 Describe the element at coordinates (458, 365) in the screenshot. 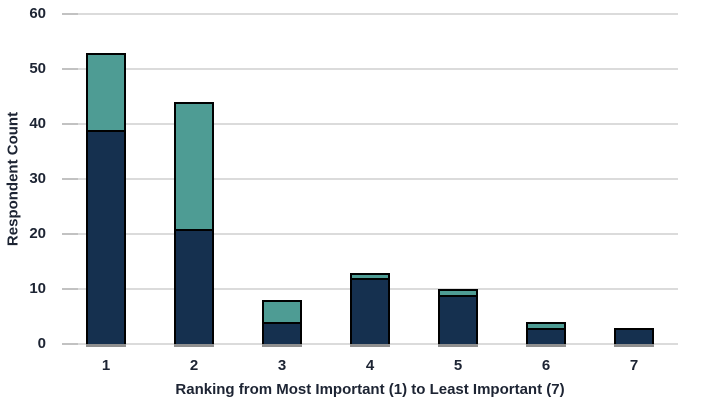

I see `x-tick-label-5: 5` at that location.